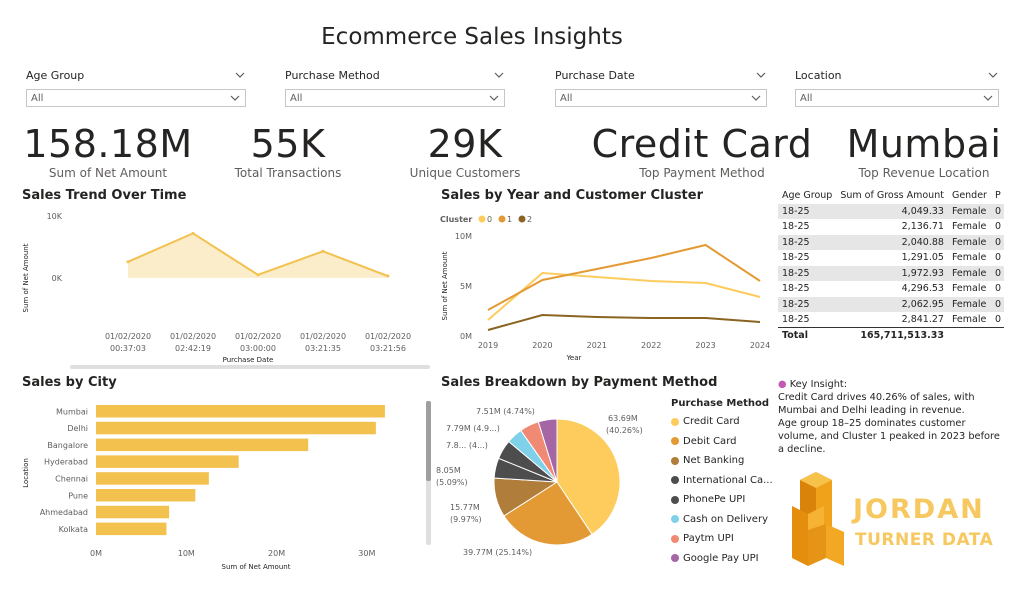 This screenshot has width=1024, height=591. What do you see at coordinates (136, 86) in the screenshot?
I see `slicer-age-group: Age Group All` at bounding box center [136, 86].